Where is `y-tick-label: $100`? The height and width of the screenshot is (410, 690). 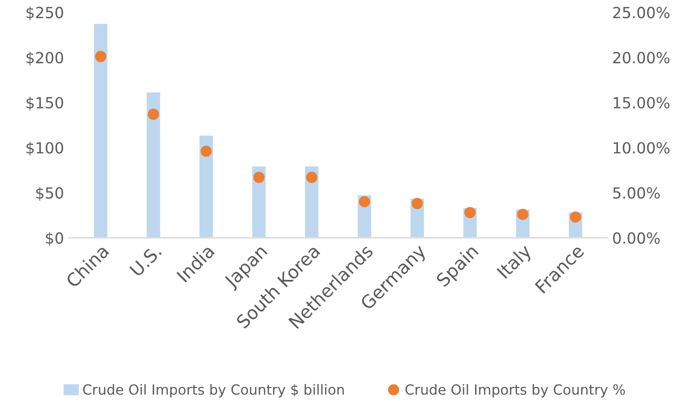 y-tick-label: $100 is located at coordinates (45, 149).